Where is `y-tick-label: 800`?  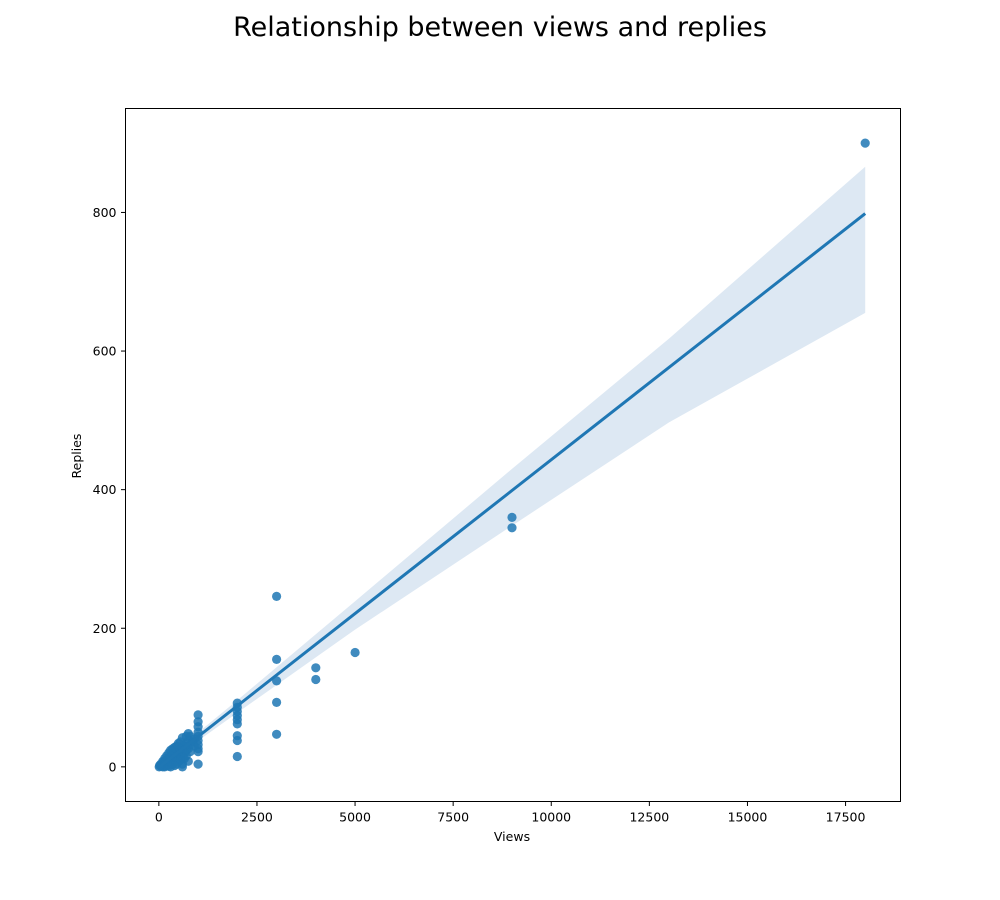
y-tick-label: 800 is located at coordinates (105, 212).